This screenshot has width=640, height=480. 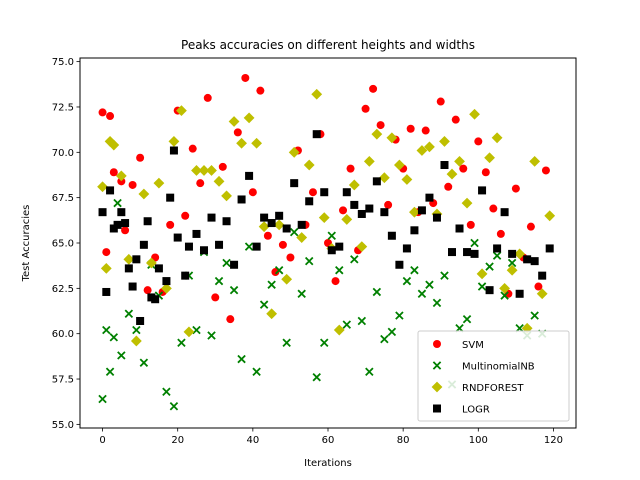 I want to click on legend-label: LOGR, so click(x=476, y=410).